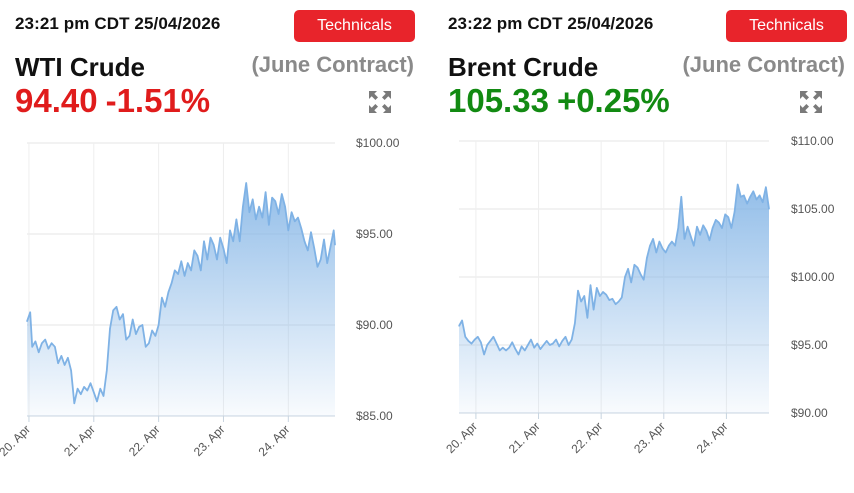 This screenshot has width=854, height=493. I want to click on y-tick-label: $95.00, so click(374, 234).